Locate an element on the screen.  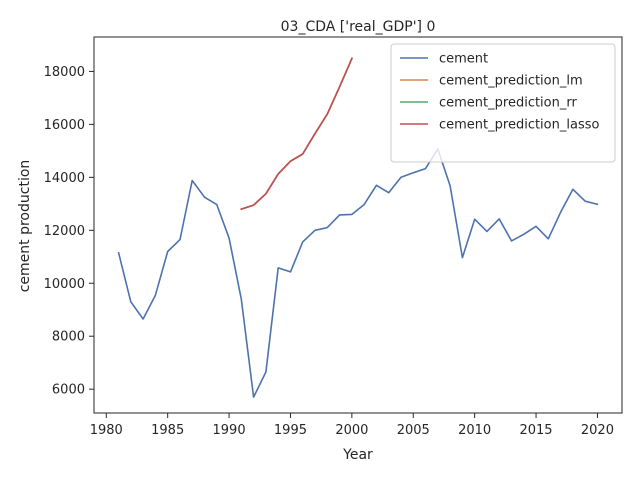
y-tick-label: 16000 is located at coordinates (64, 125).